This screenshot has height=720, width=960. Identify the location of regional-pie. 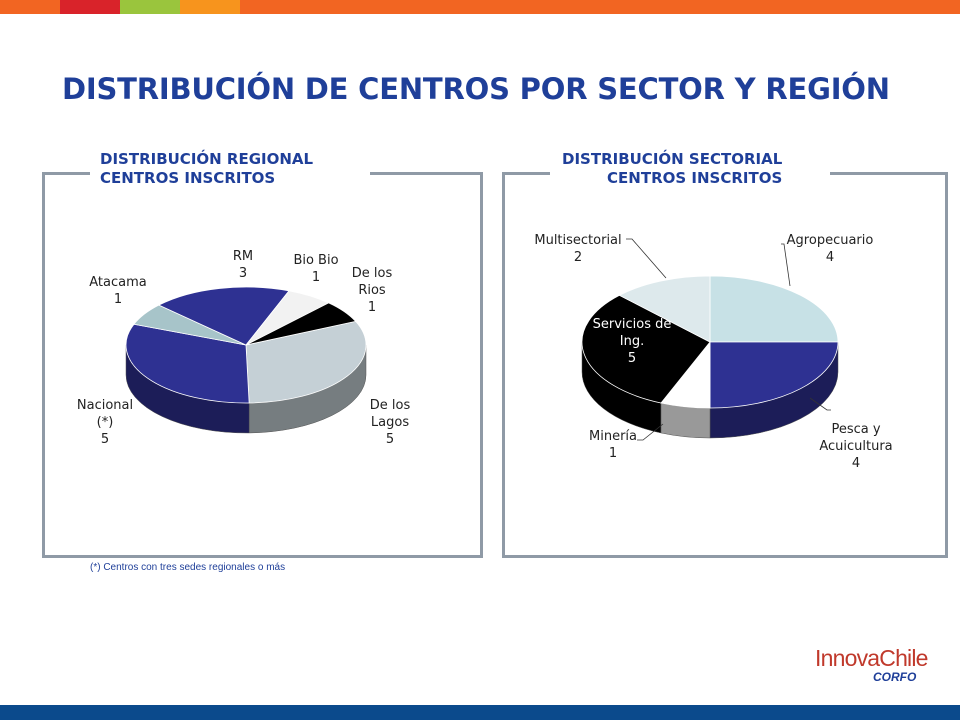
(246, 360).